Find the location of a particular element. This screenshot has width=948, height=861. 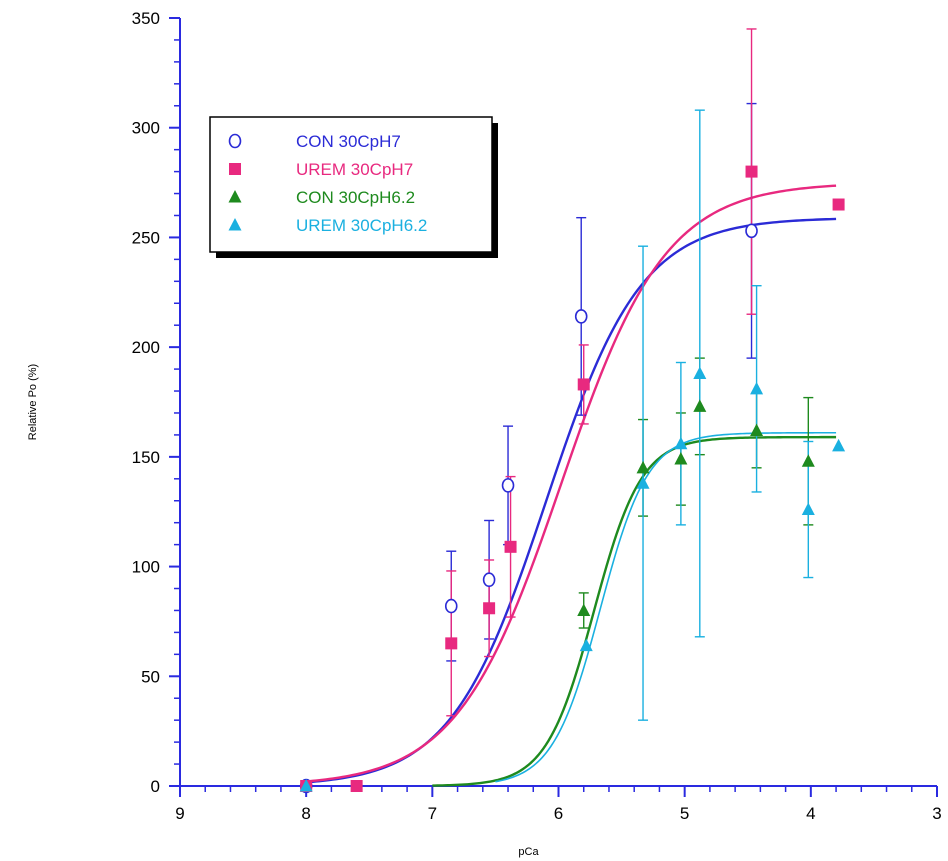

y-tick-label: 300 is located at coordinates (146, 128).